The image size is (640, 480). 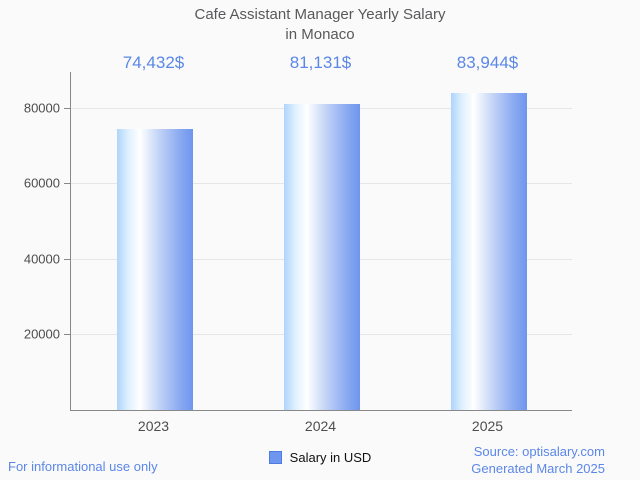 I want to click on bar-2023, so click(x=154, y=269).